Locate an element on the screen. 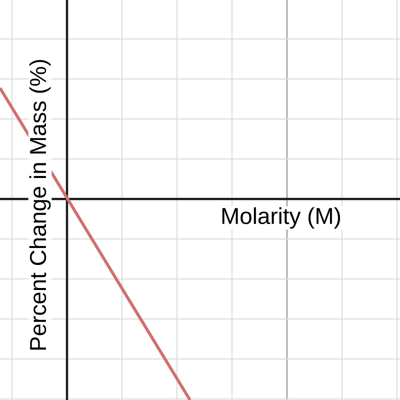 Image resolution: width=400 pixels, height=400 pixels. x-axis-title: Molarity (M) is located at coordinates (281, 218).